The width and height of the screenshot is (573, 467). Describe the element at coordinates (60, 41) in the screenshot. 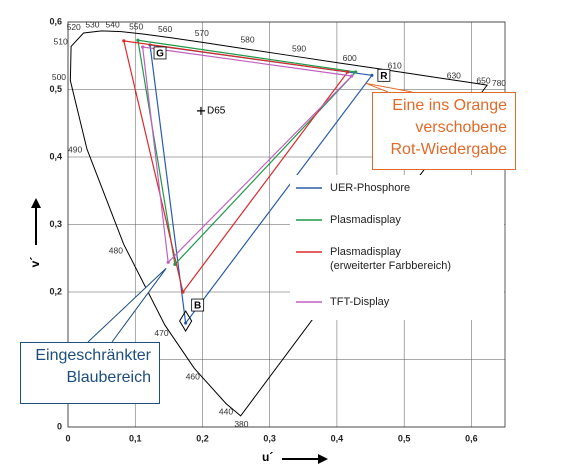

I see `wavelength-label: 510` at that location.